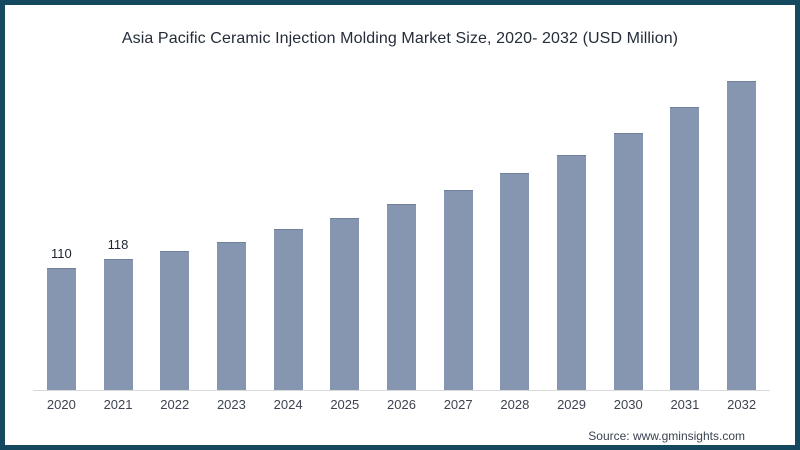  I want to click on x-tick-2027: 2027, so click(458, 404).